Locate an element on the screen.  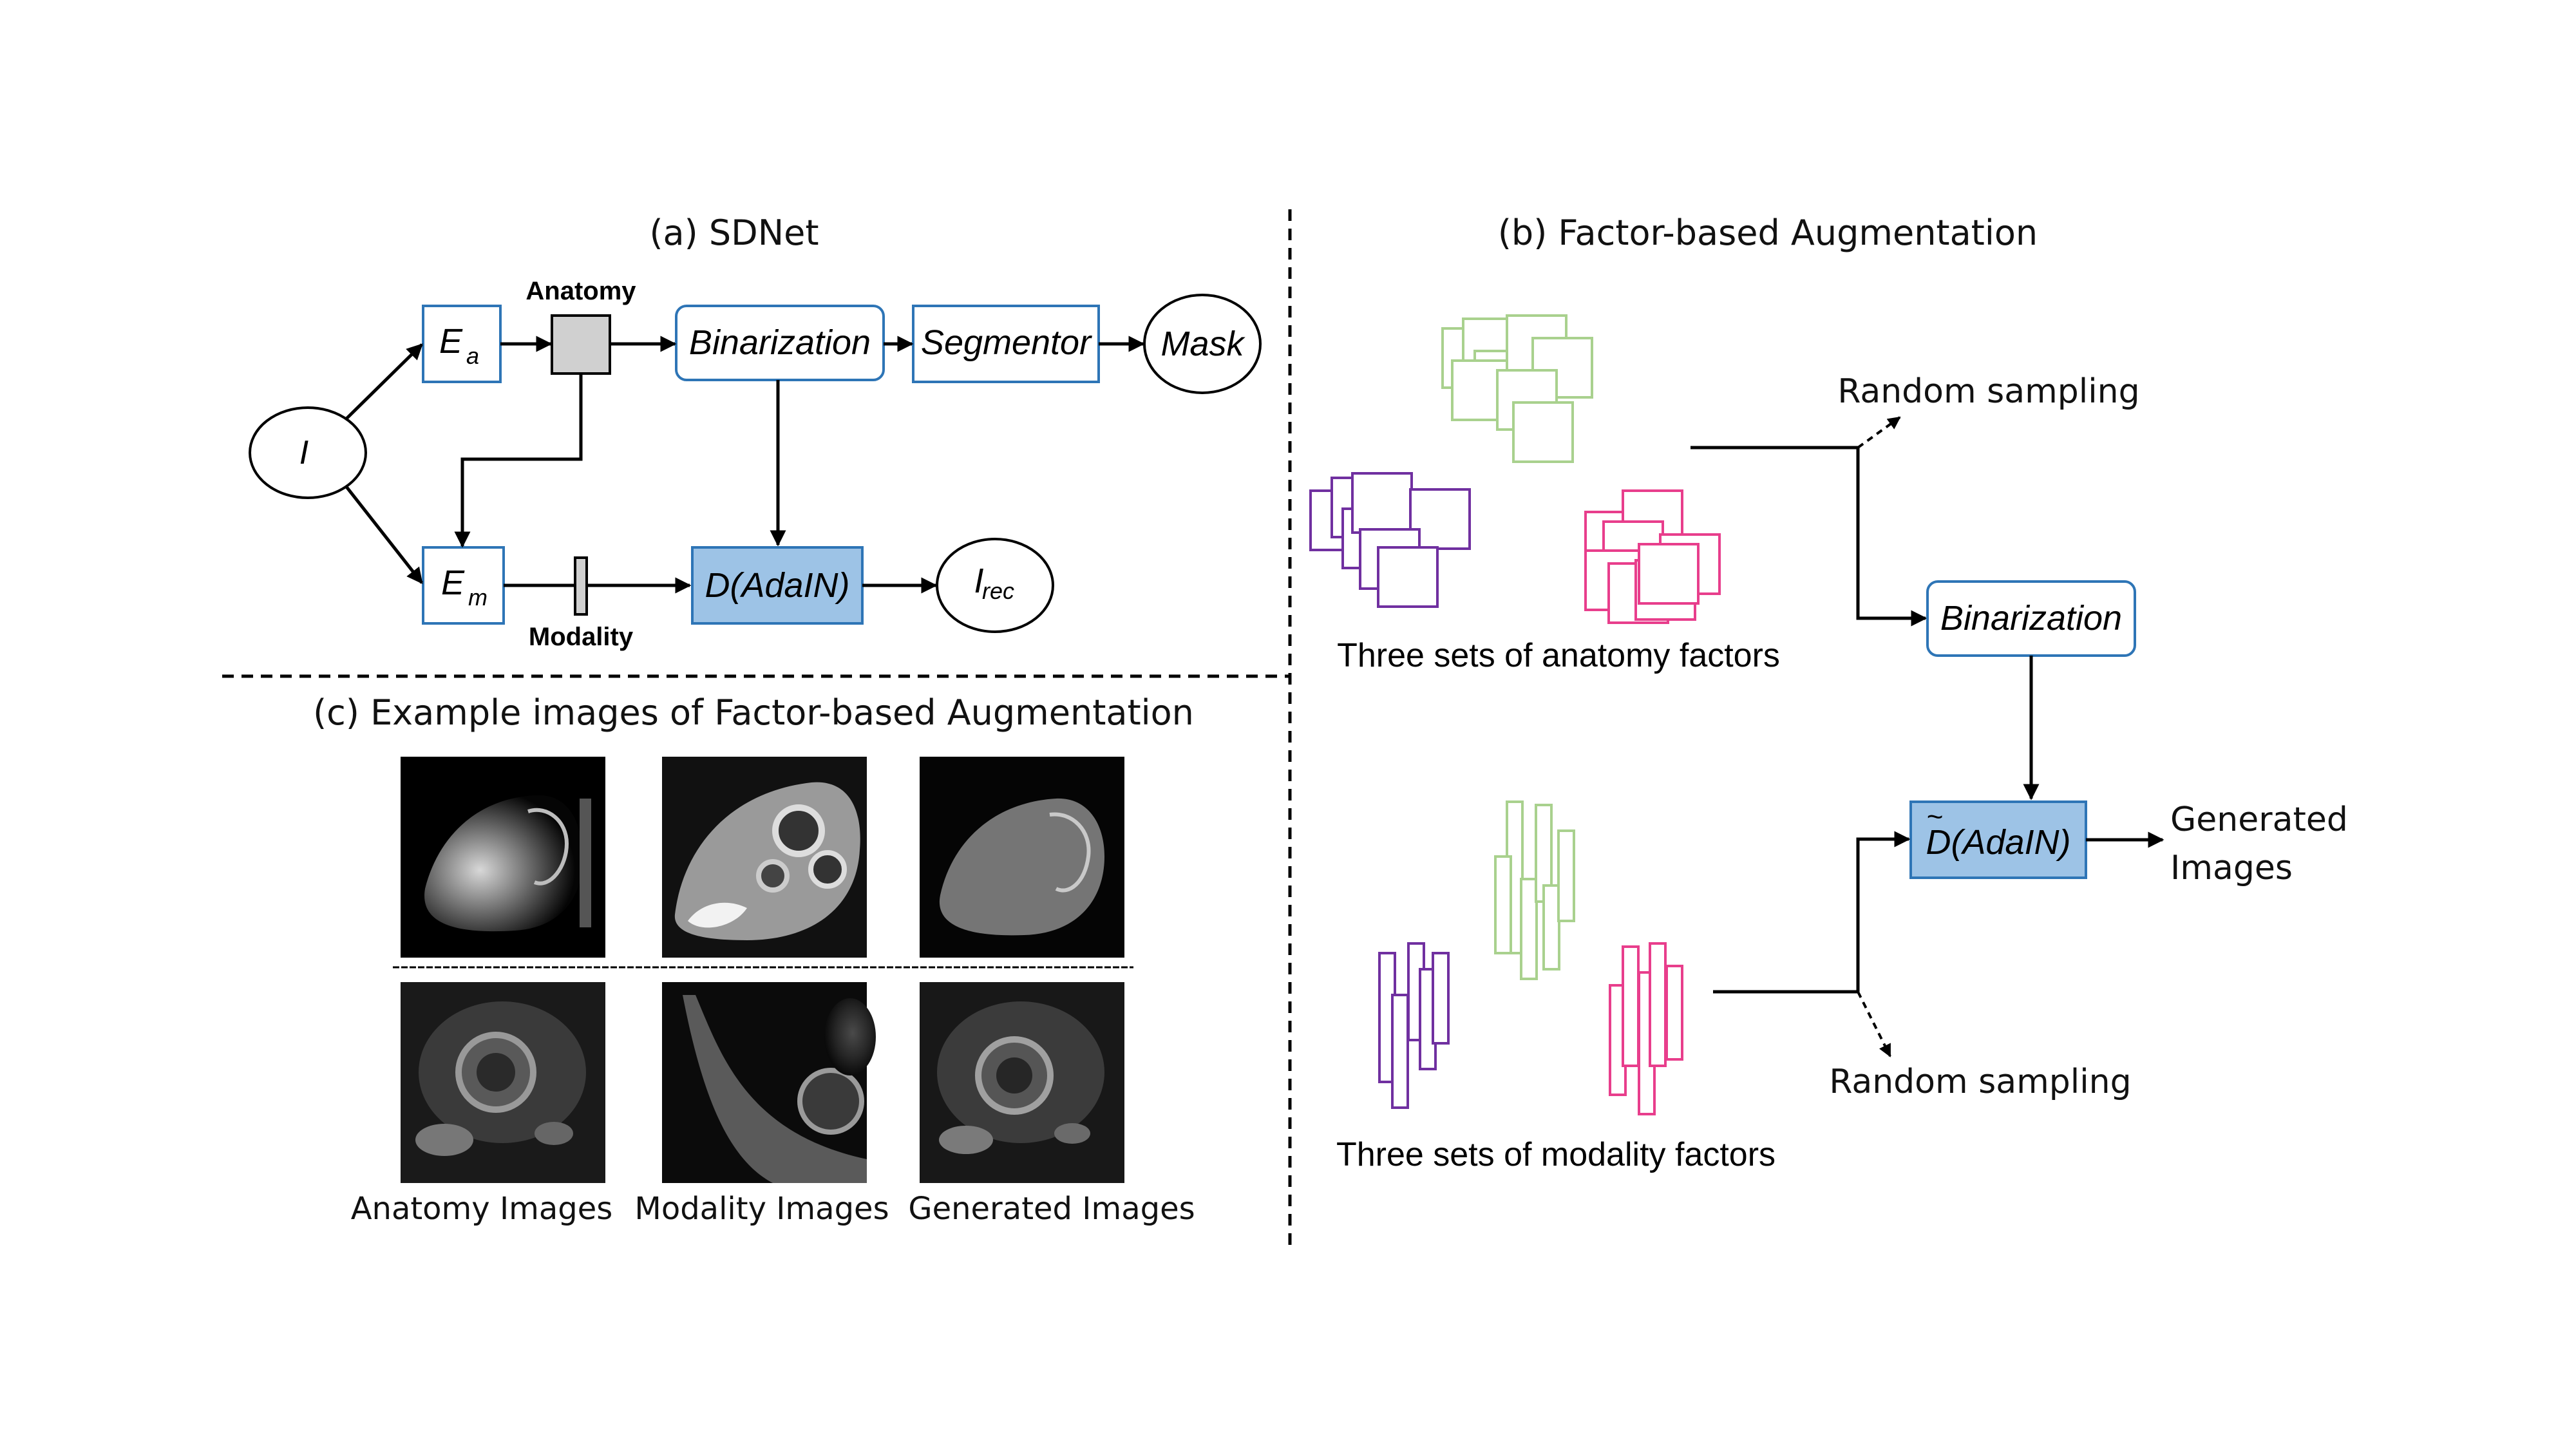
anatomy-factor-label: Anatomy is located at coordinates (581, 291).